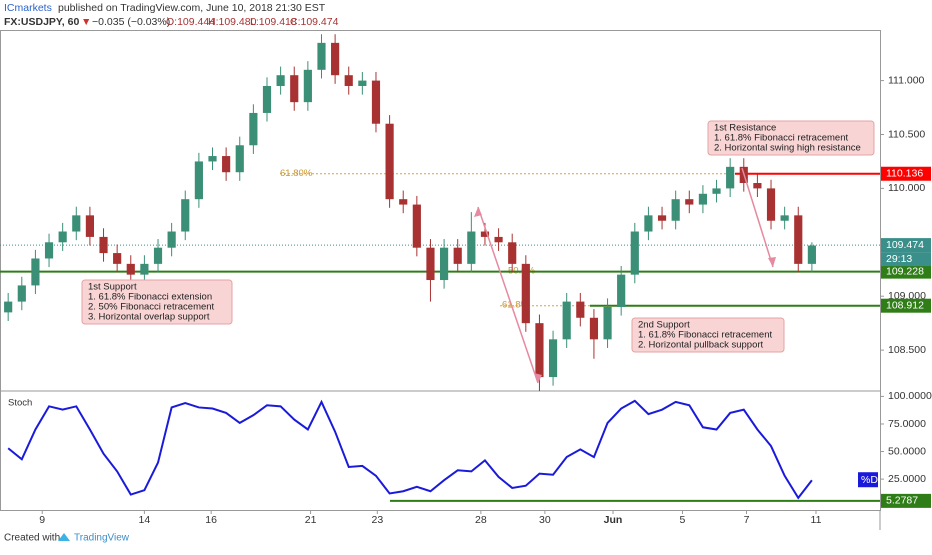  What do you see at coordinates (296, 173) in the screenshot?
I see `fib-label: 61.80%` at bounding box center [296, 173].